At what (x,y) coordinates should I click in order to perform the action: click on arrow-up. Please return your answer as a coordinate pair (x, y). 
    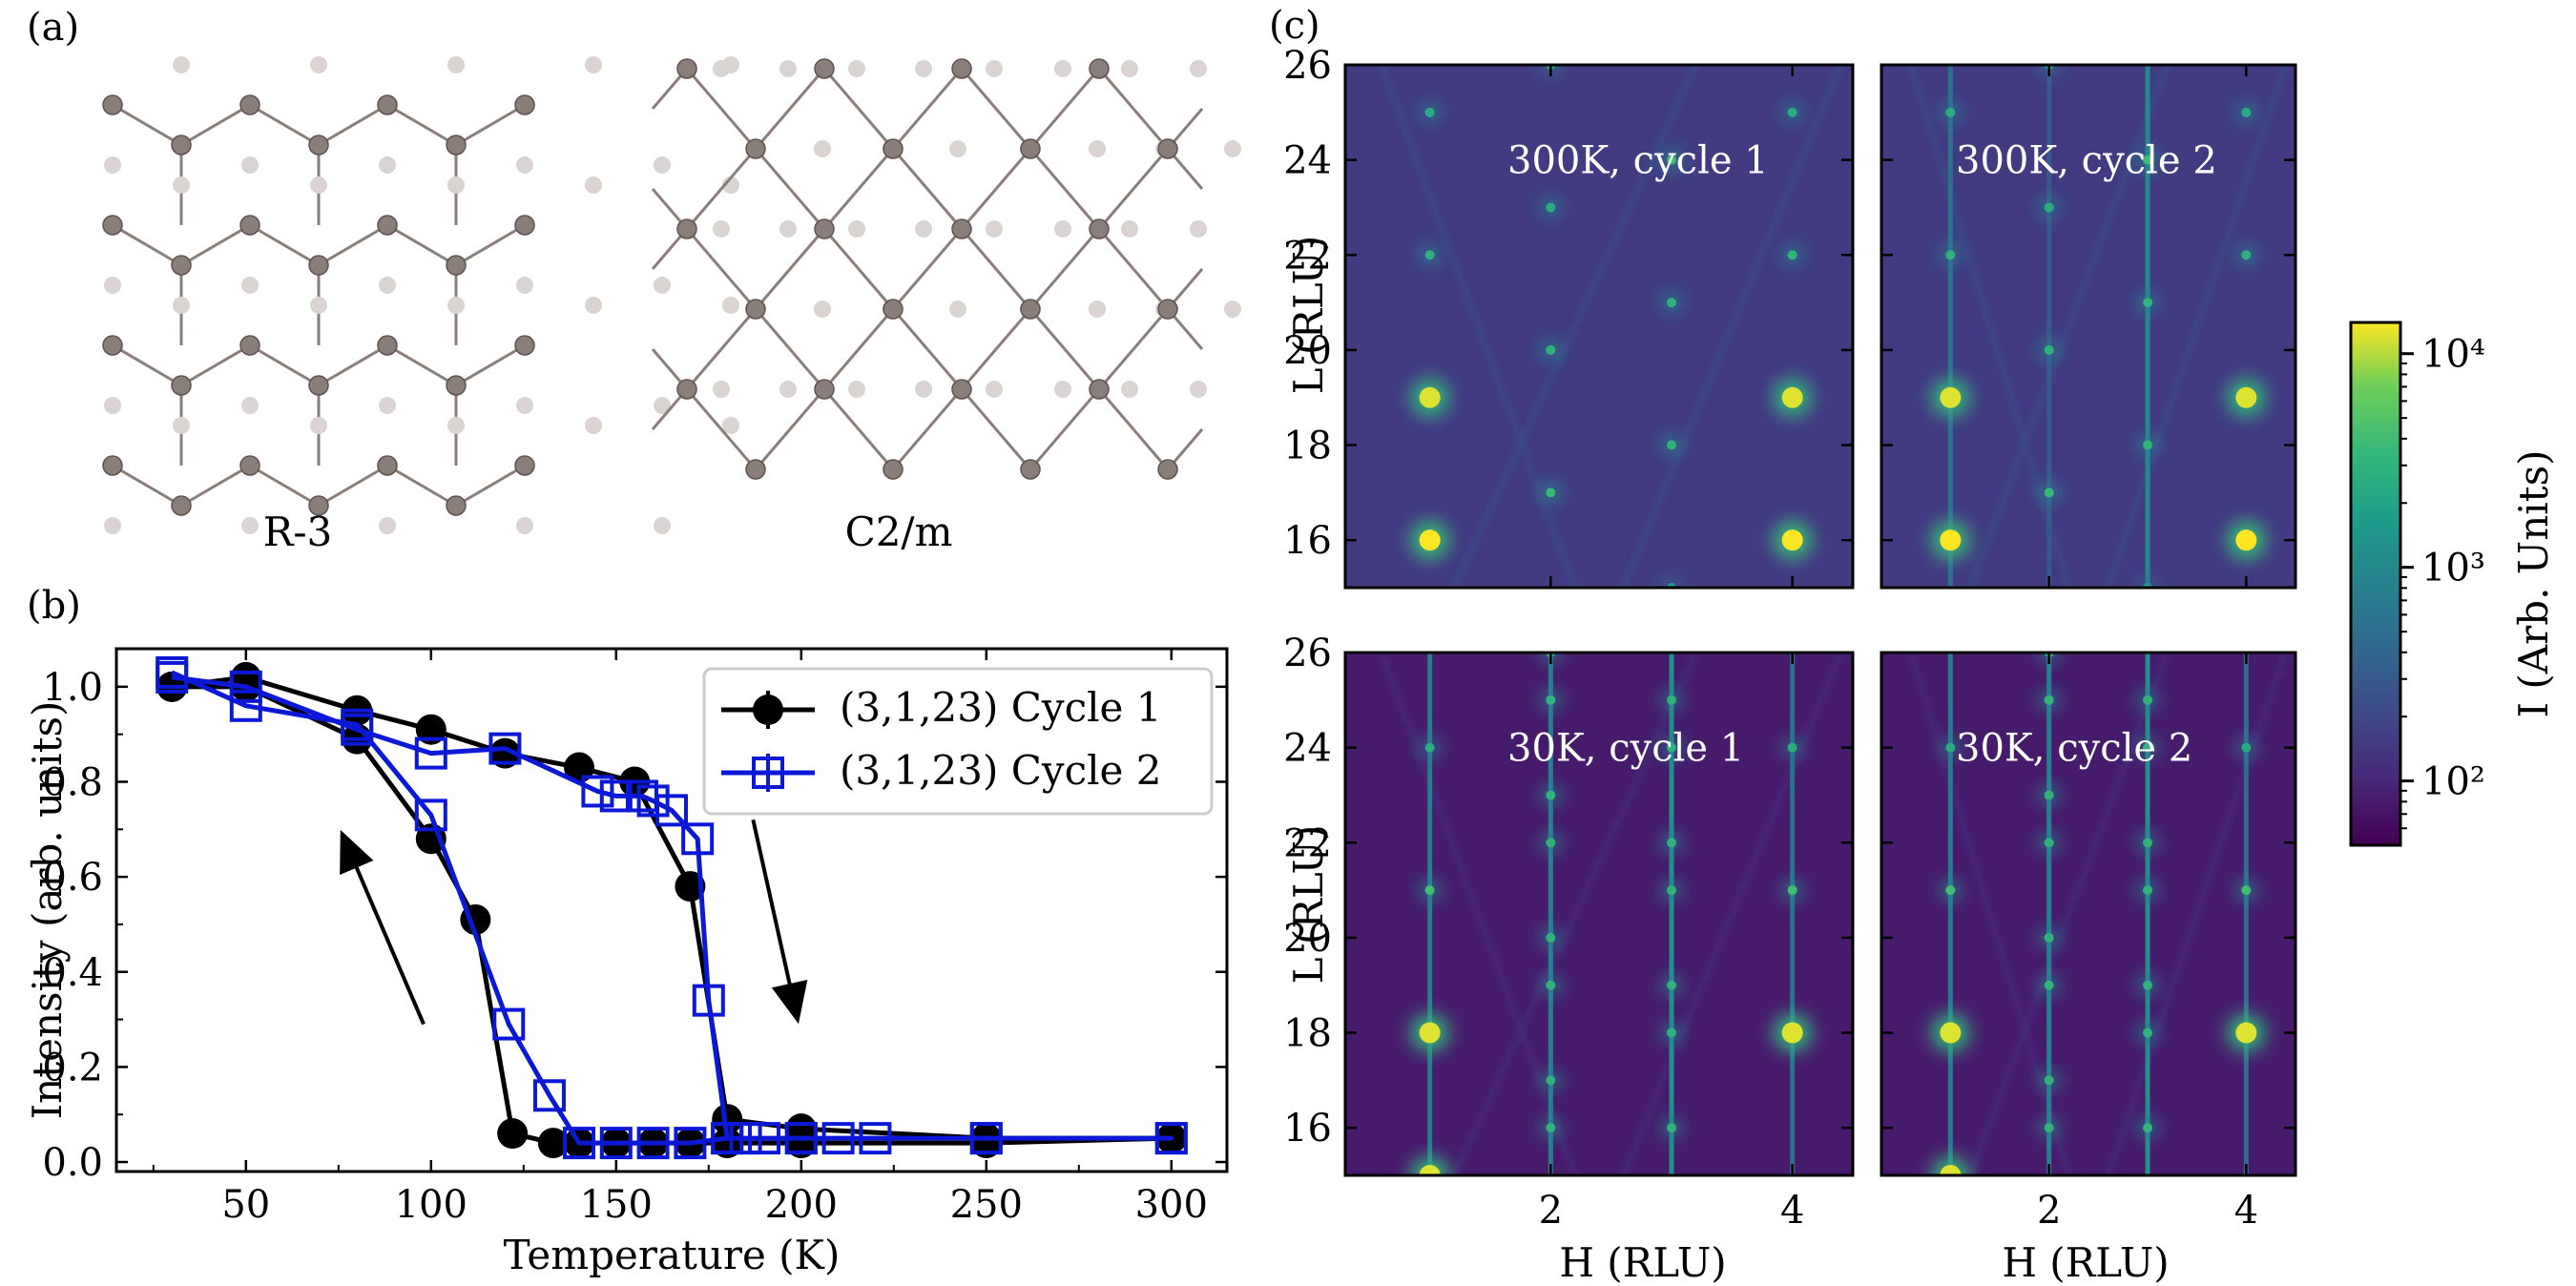
    Looking at the image, I should click on (383, 927).